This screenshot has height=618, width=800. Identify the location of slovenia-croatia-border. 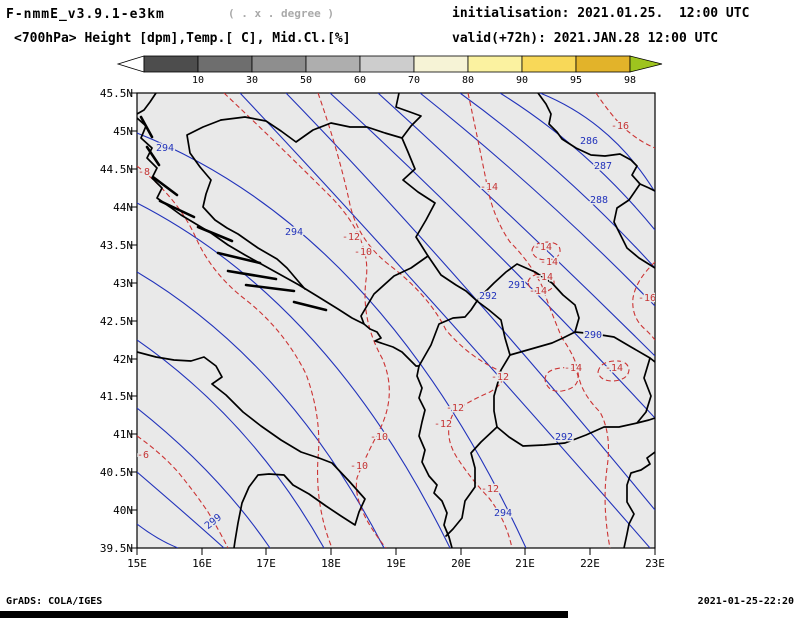
(147, 104).